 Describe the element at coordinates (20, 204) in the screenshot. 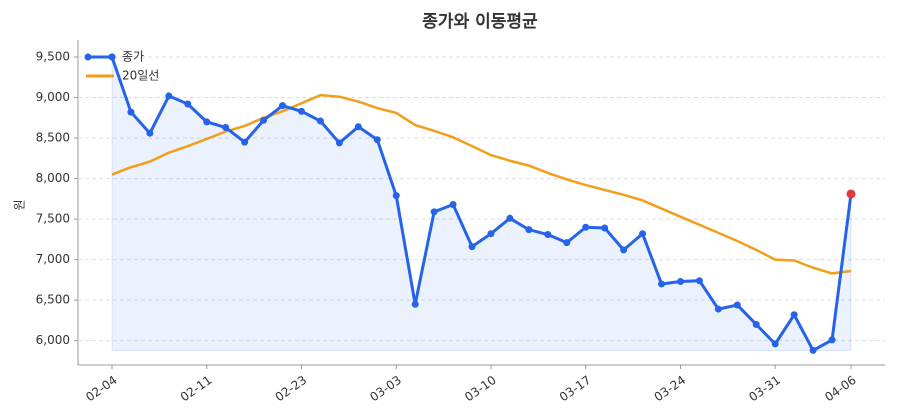

I see `y-axis-label: 원` at that location.